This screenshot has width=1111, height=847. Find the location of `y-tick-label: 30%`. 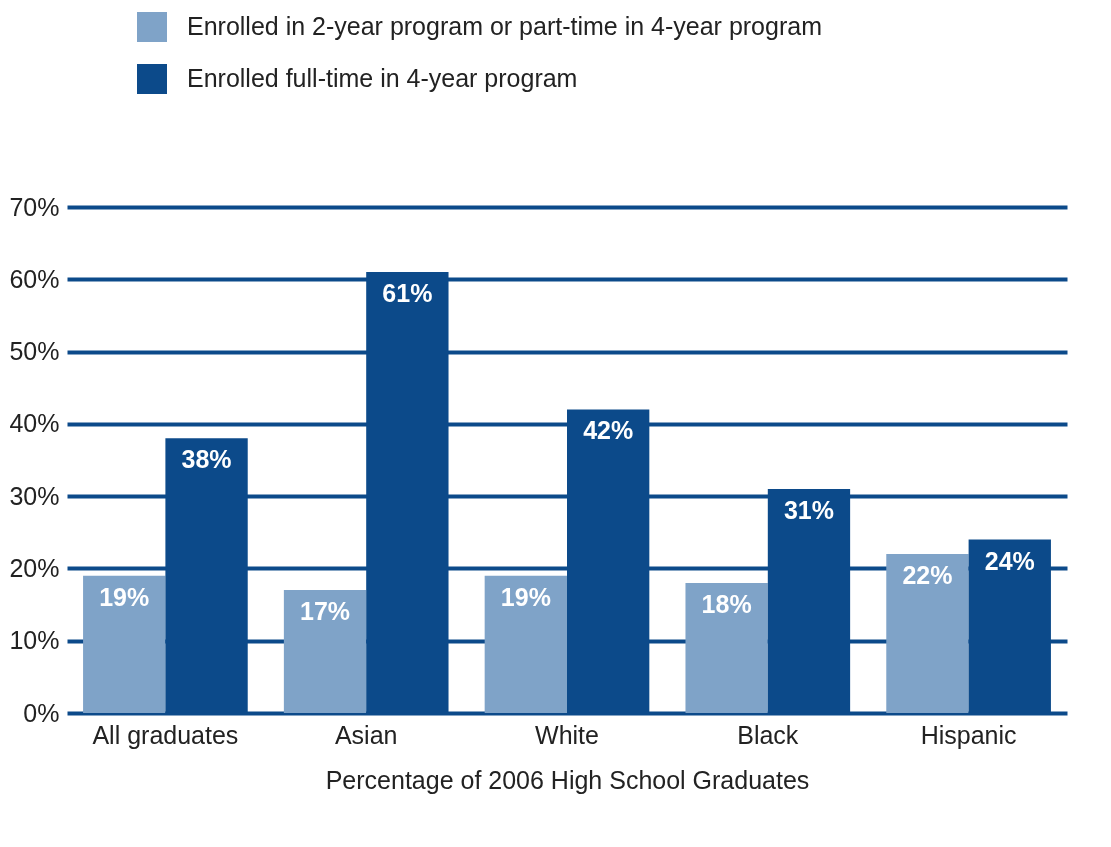

y-tick-label: 30% is located at coordinates (34, 495).